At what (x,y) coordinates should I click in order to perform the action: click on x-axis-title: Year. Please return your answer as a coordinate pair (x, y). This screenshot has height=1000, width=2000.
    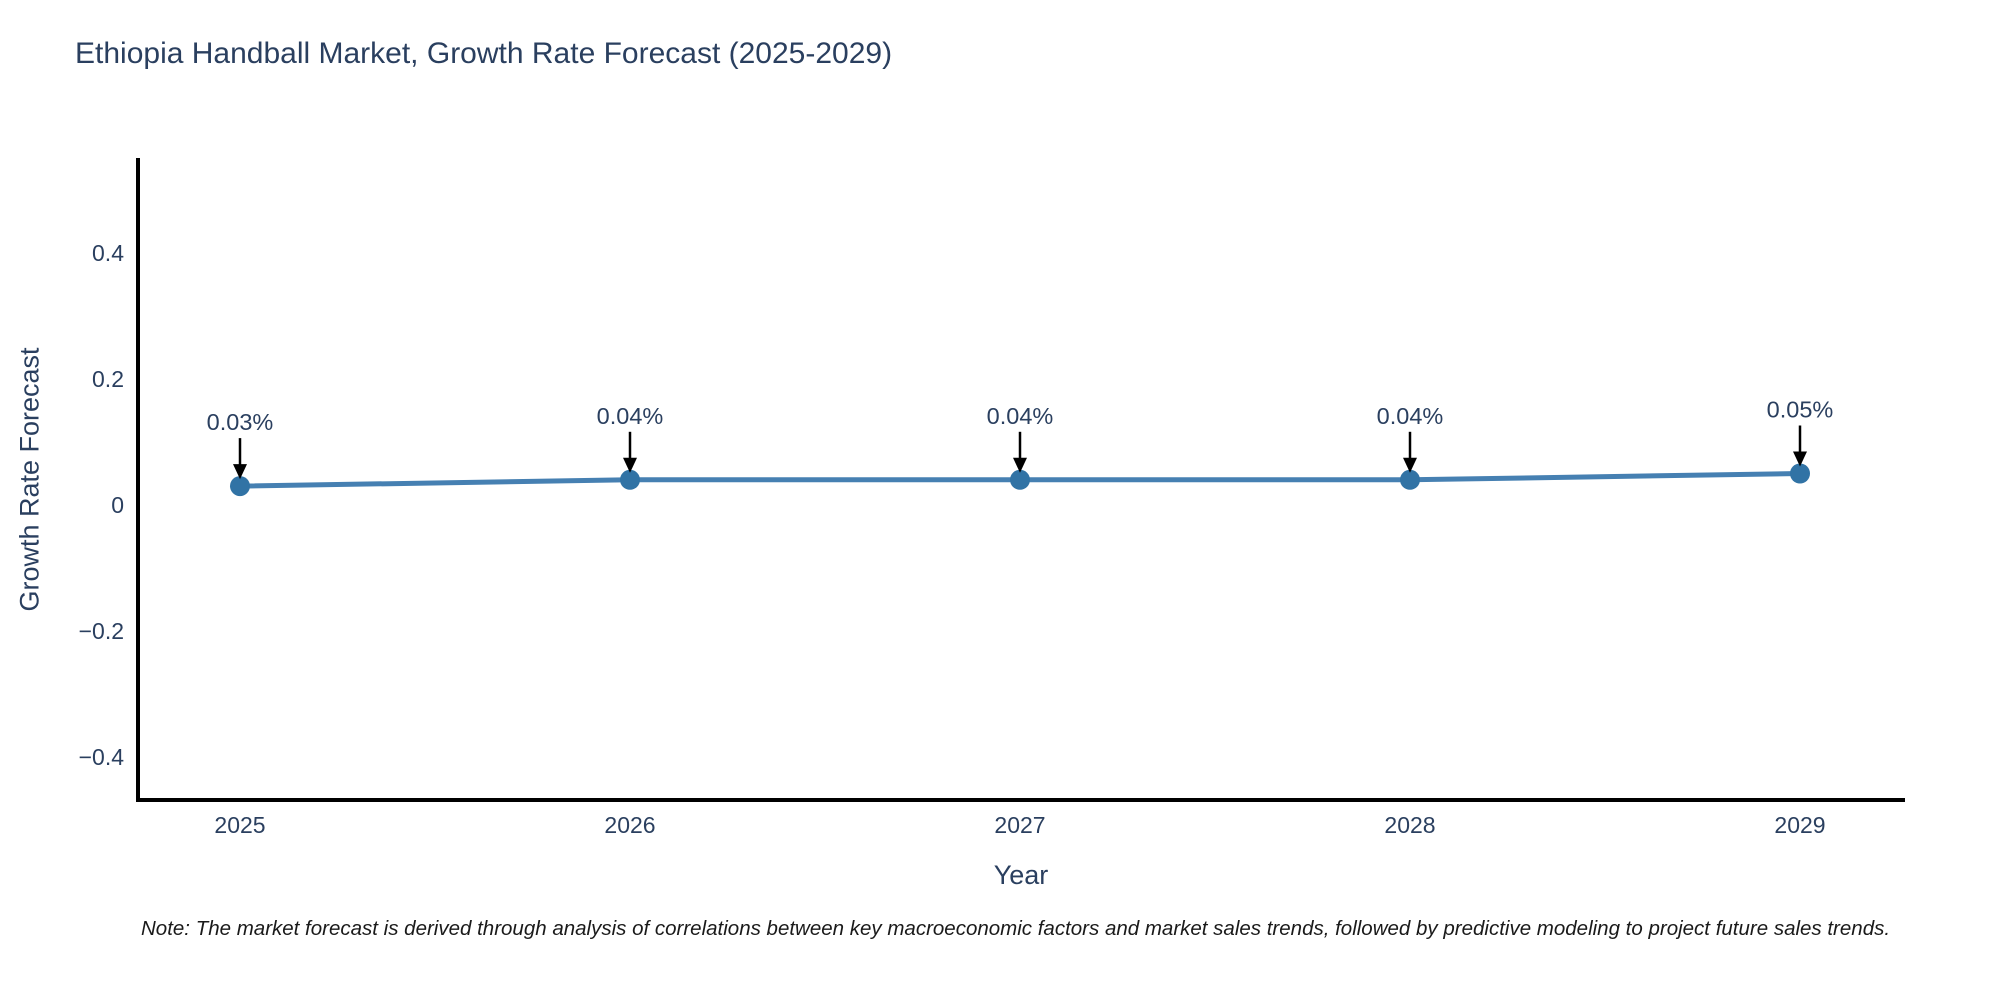
    Looking at the image, I should click on (1021, 875).